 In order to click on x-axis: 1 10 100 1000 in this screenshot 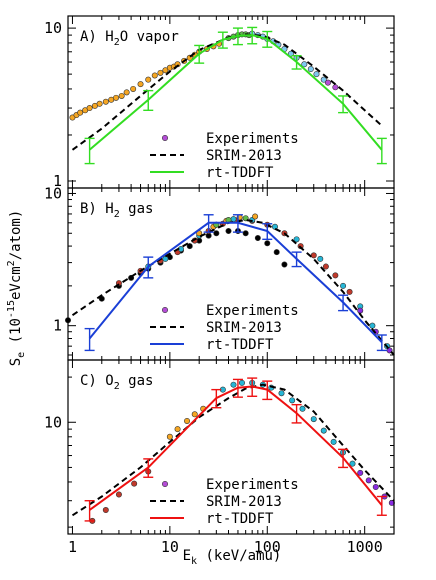, I will do `click(225, 547)`.